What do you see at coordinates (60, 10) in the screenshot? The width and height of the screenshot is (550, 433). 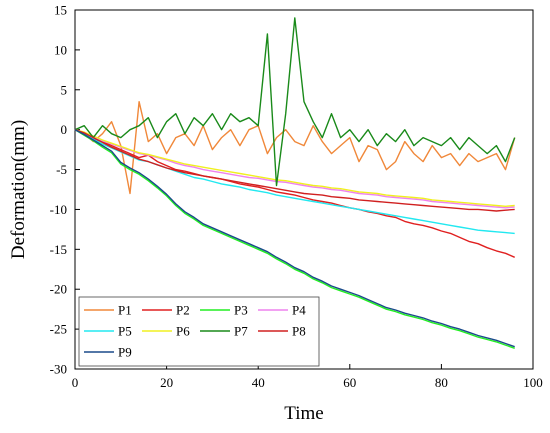 I see `y-tick-label: 15` at bounding box center [60, 10].